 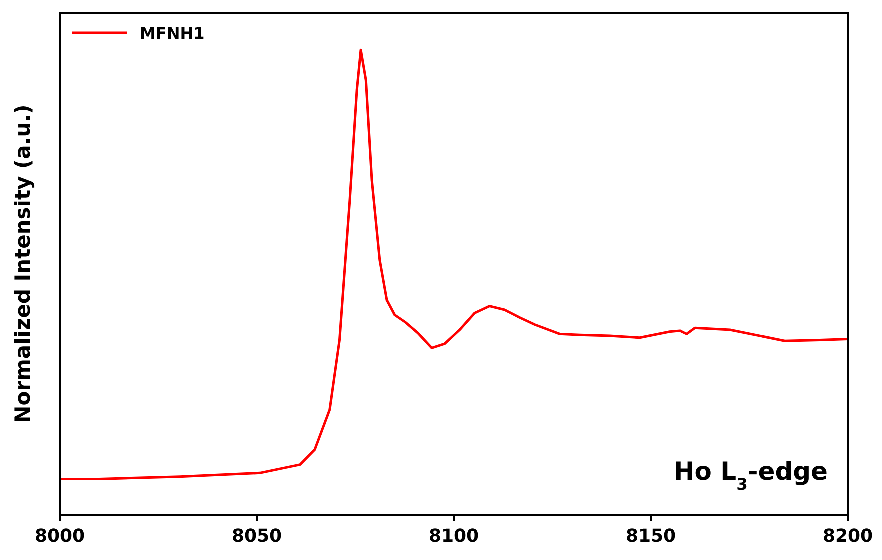 What do you see at coordinates (60, 536) in the screenshot?
I see `x-tick-label: 8000` at bounding box center [60, 536].